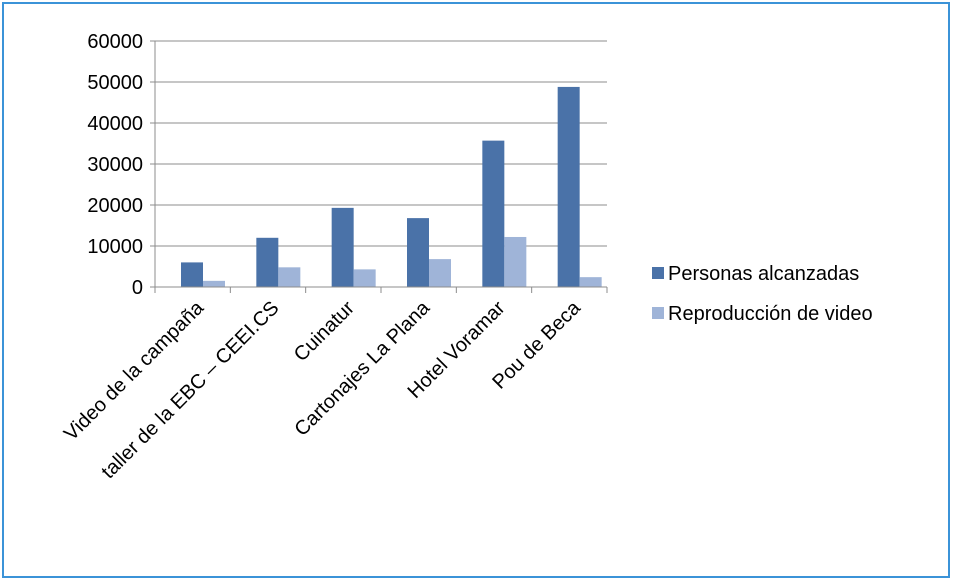 This screenshot has height=582, width=955. I want to click on y-tick-label: 40000, so click(115, 124).